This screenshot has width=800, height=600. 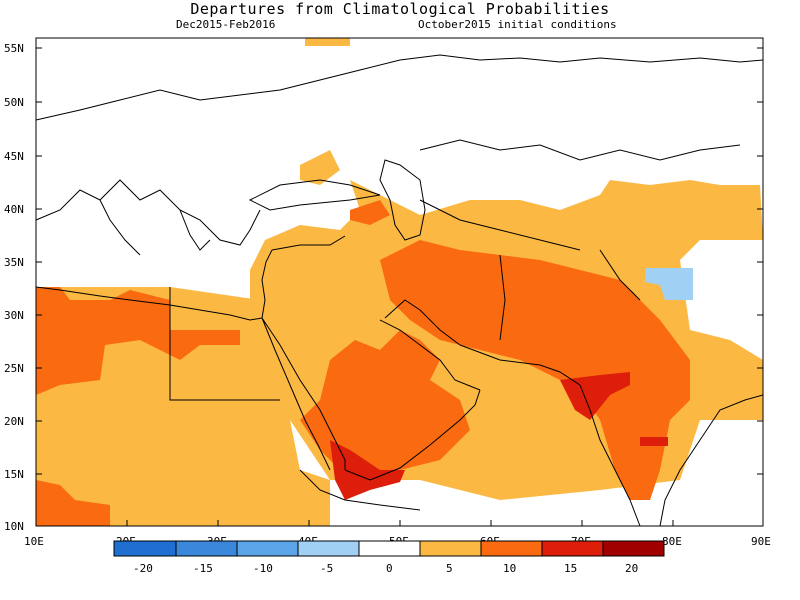 I want to click on legend-label-minus5: -5, so click(x=326, y=568).